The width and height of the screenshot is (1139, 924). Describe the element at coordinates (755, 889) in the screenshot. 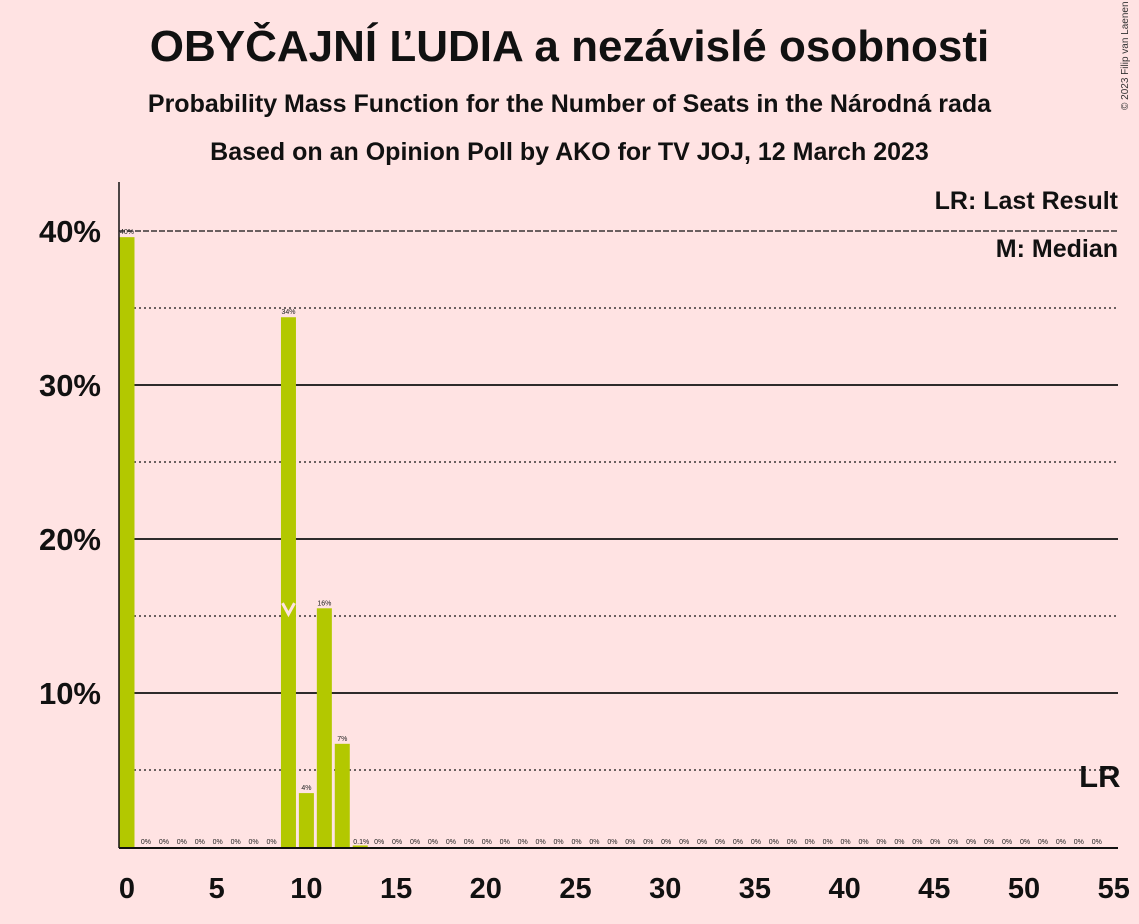

I see `x-tick-label: 35` at that location.